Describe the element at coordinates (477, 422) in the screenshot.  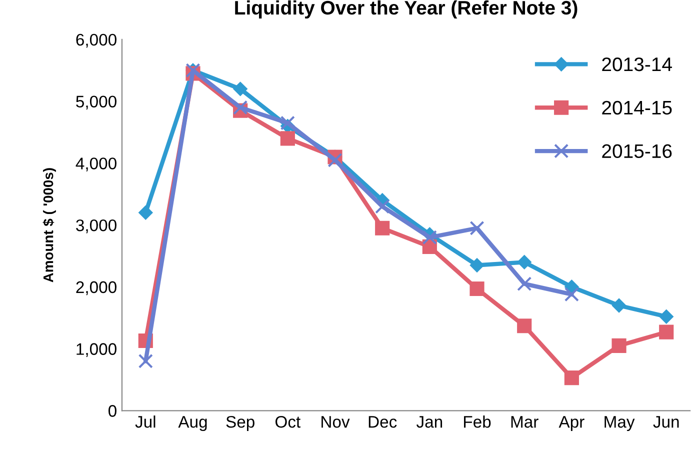
I see `x-tick-label: Feb` at that location.